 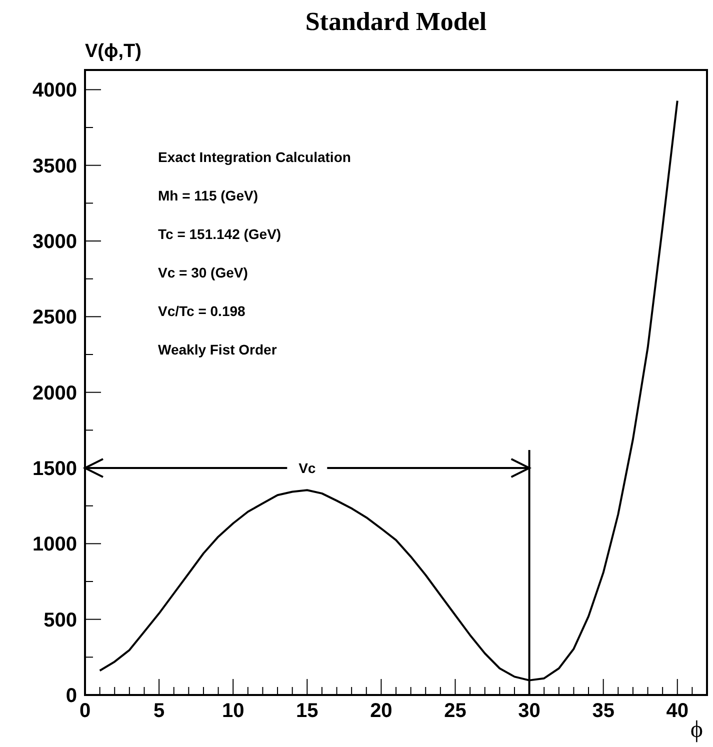 What do you see at coordinates (396, 21) in the screenshot?
I see `chart-title: Standard Model` at bounding box center [396, 21].